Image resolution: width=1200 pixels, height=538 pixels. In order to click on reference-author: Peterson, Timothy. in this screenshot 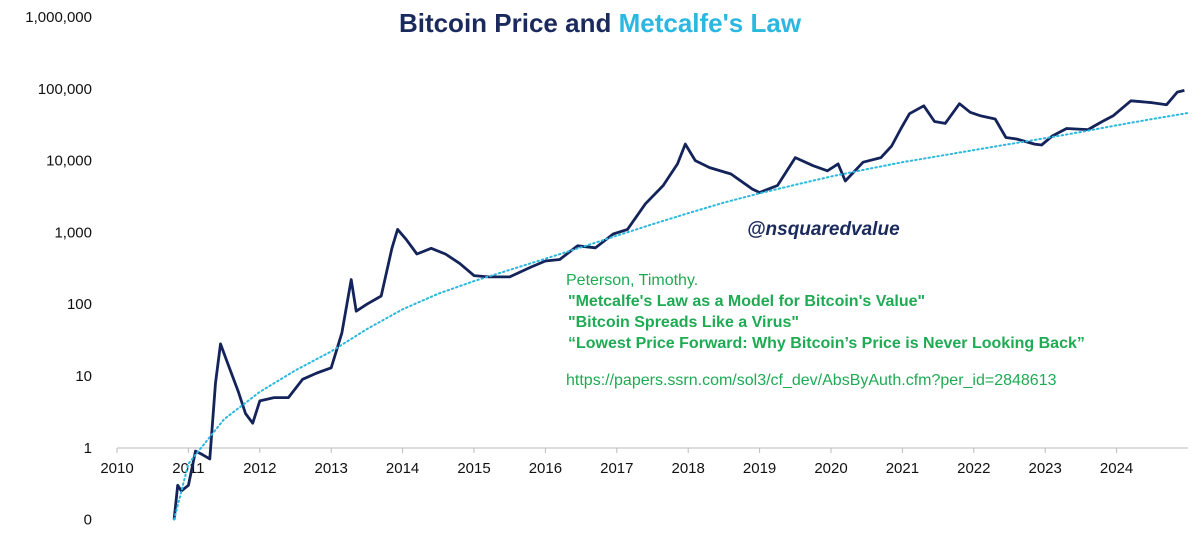, I will do `click(632, 280)`.